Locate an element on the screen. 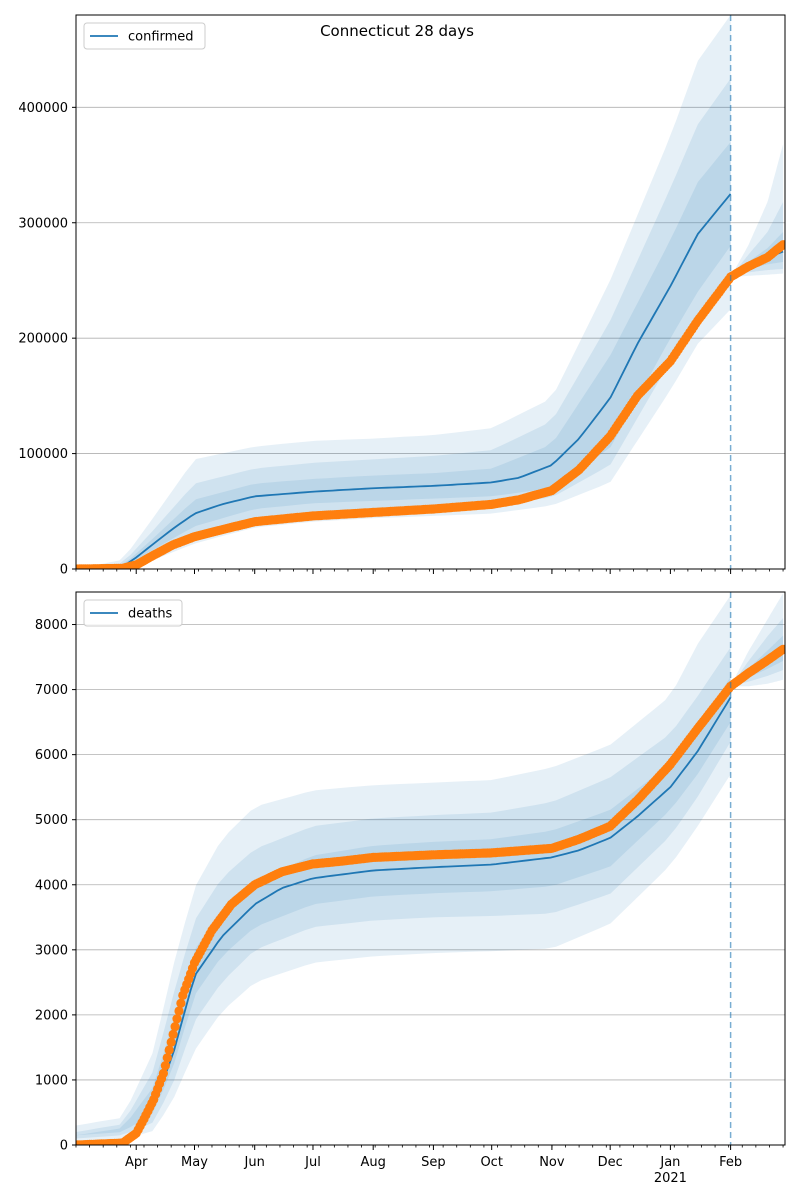 The height and width of the screenshot is (1200, 800). x-tick-label: Sep is located at coordinates (433, 1162).